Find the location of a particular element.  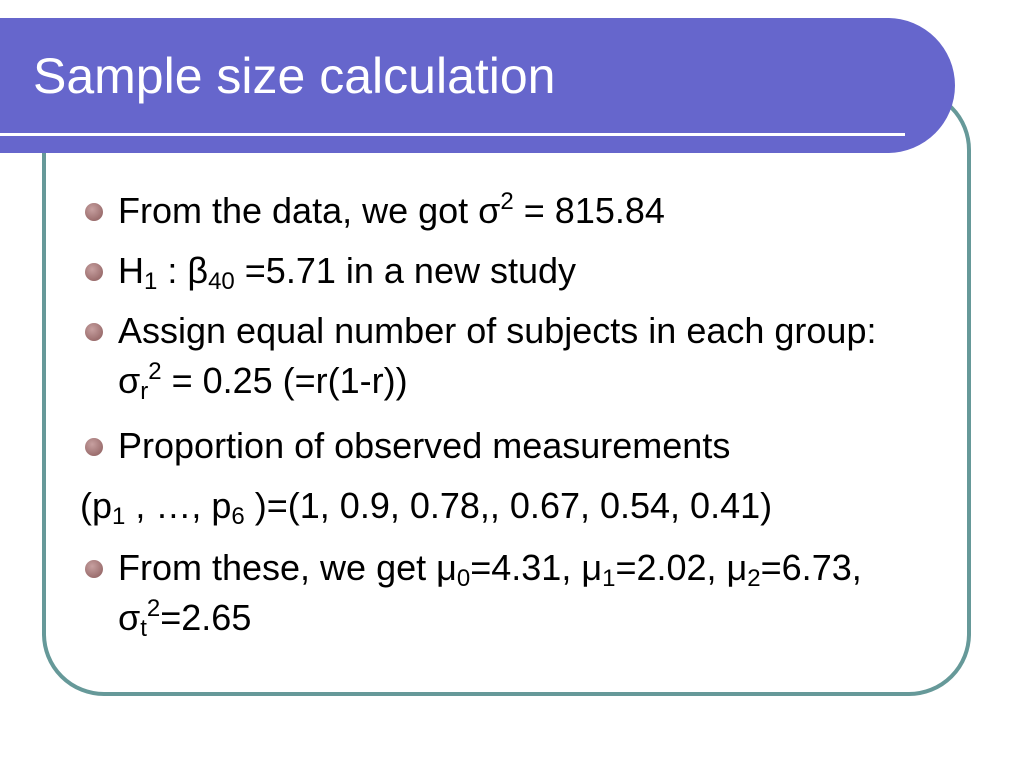

text: = 0.25 (=r(1-r)) is located at coordinates (284, 380).